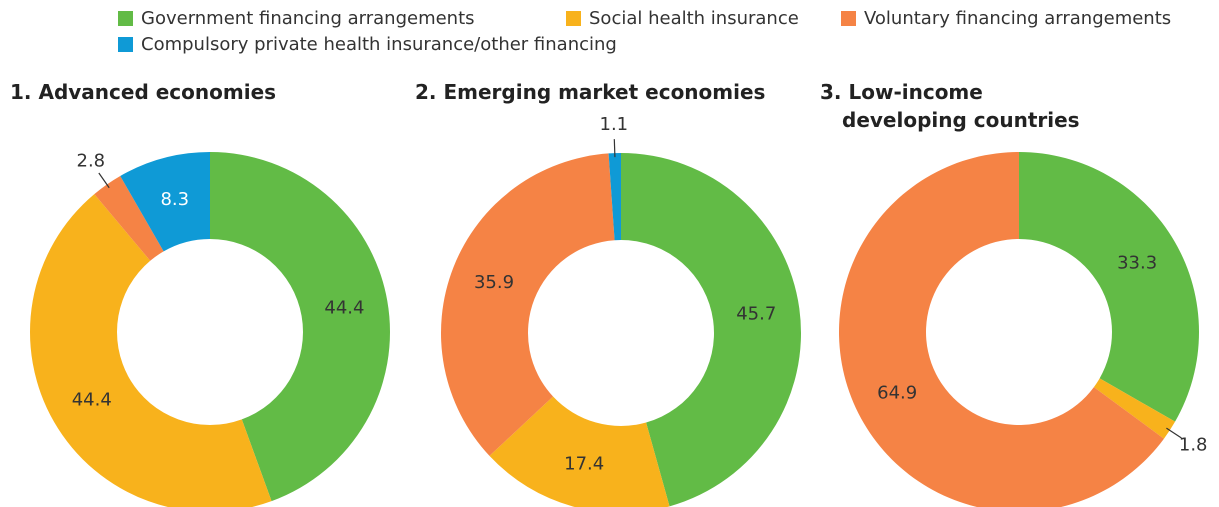 The width and height of the screenshot is (1219, 507). What do you see at coordinates (694, 18) in the screenshot?
I see `legend-label: Social health insurance` at bounding box center [694, 18].